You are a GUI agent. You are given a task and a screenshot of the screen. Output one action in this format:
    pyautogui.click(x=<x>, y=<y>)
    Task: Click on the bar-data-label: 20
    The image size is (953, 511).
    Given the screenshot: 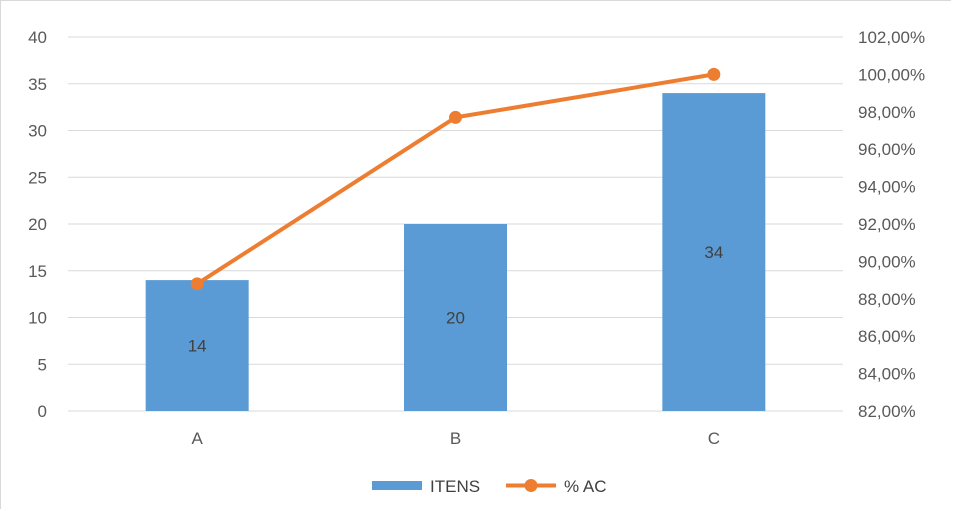 What is the action you would take?
    pyautogui.click(x=455, y=318)
    